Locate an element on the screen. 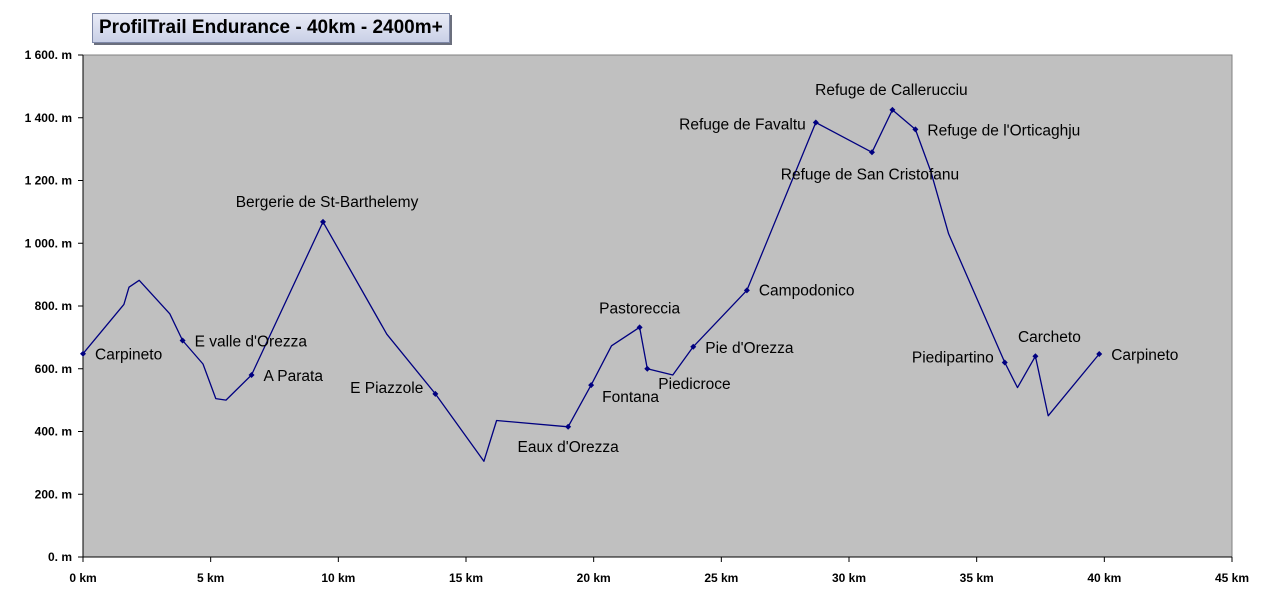 This screenshot has height=611, width=1279. waypoint-label: Pastoreccia is located at coordinates (639, 308).